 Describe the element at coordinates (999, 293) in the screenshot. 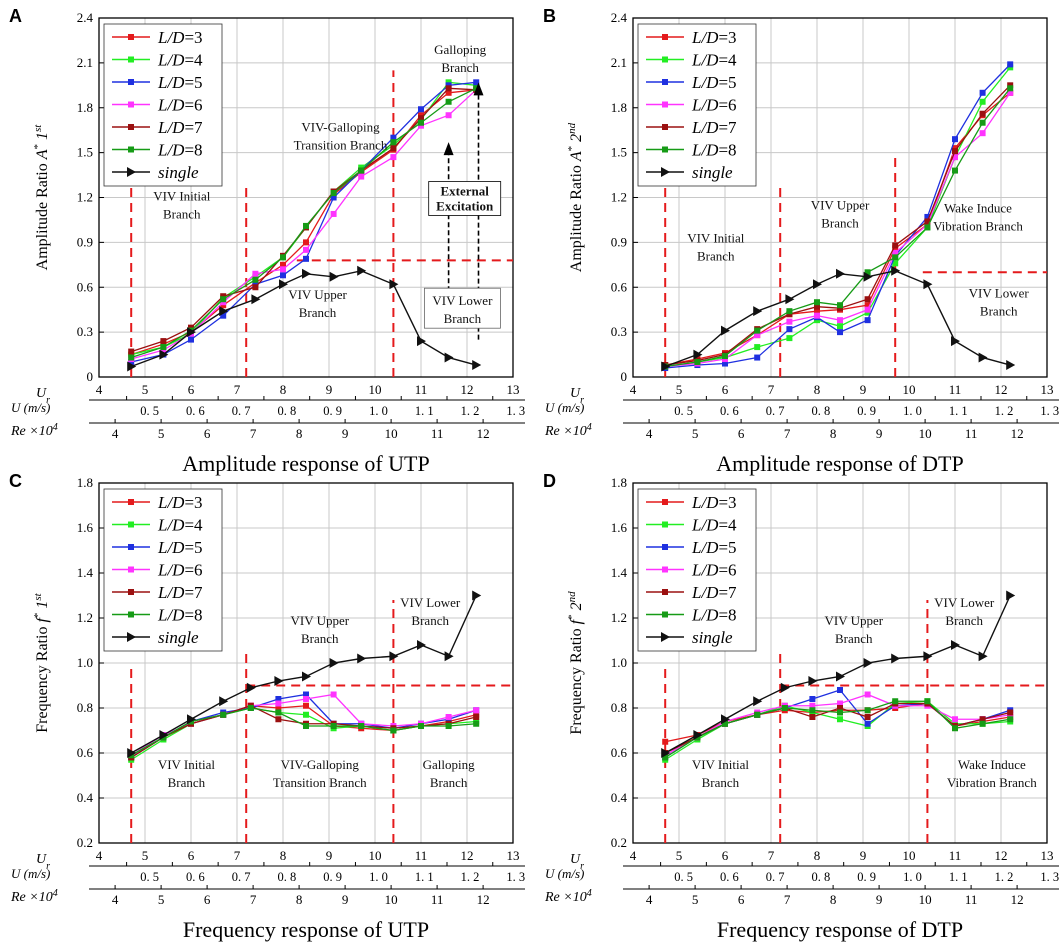

I see `branch-annotation: VIV Lower` at that location.